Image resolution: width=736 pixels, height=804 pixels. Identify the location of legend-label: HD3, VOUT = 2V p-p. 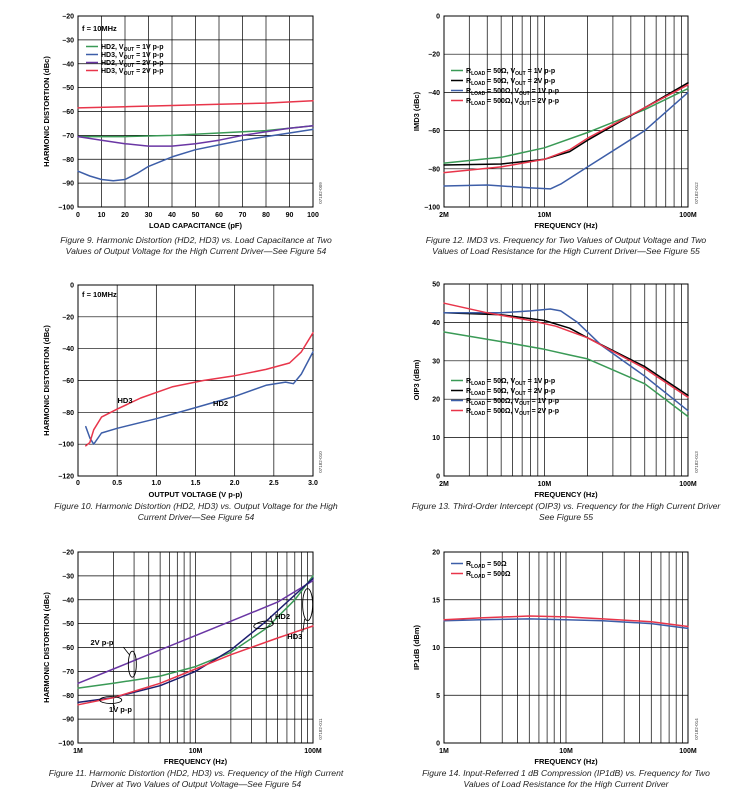
(132, 72).